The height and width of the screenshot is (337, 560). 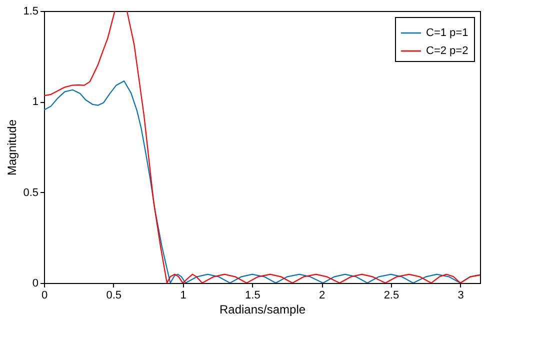 What do you see at coordinates (447, 33) in the screenshot?
I see `legend-label: C=1 p=1` at bounding box center [447, 33].